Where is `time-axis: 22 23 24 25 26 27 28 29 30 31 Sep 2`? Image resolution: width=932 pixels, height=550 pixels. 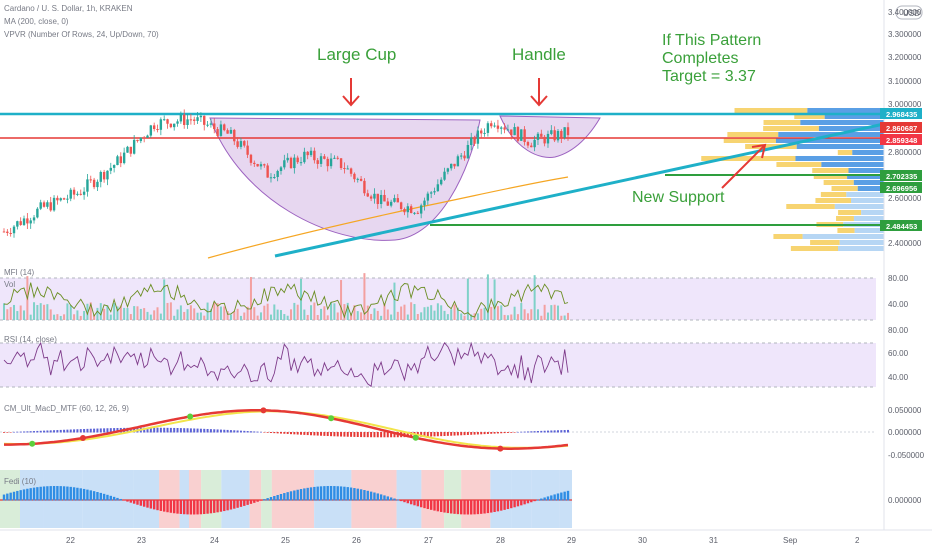 time-axis: 22 23 24 25 26 27 28 29 30 31 Sep 2 is located at coordinates (466, 537).